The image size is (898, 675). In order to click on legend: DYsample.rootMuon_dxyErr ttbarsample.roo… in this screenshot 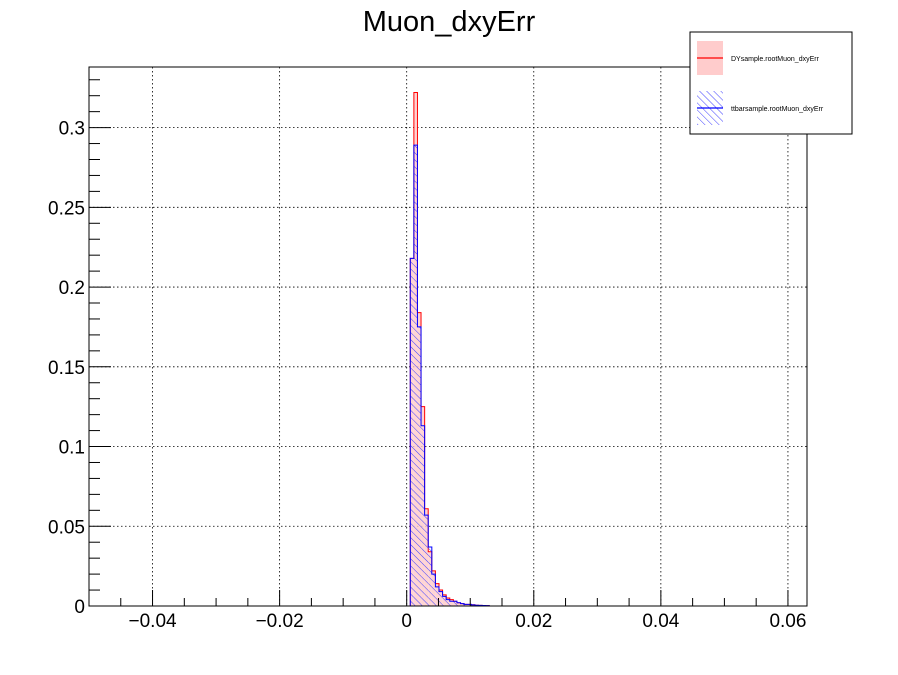, I will do `click(771, 83)`.